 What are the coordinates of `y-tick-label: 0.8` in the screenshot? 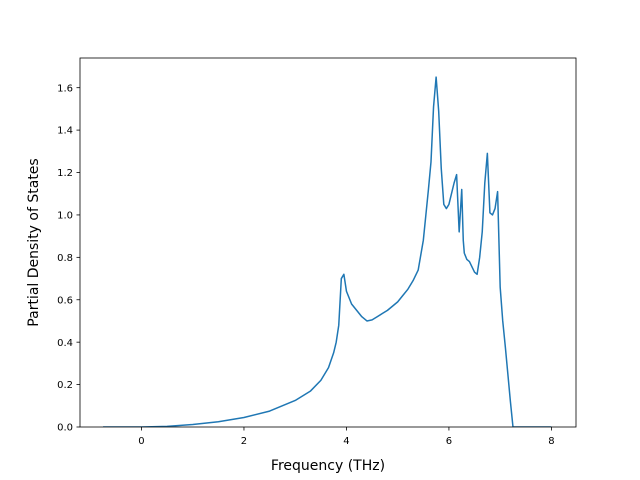 It's located at (65, 258).